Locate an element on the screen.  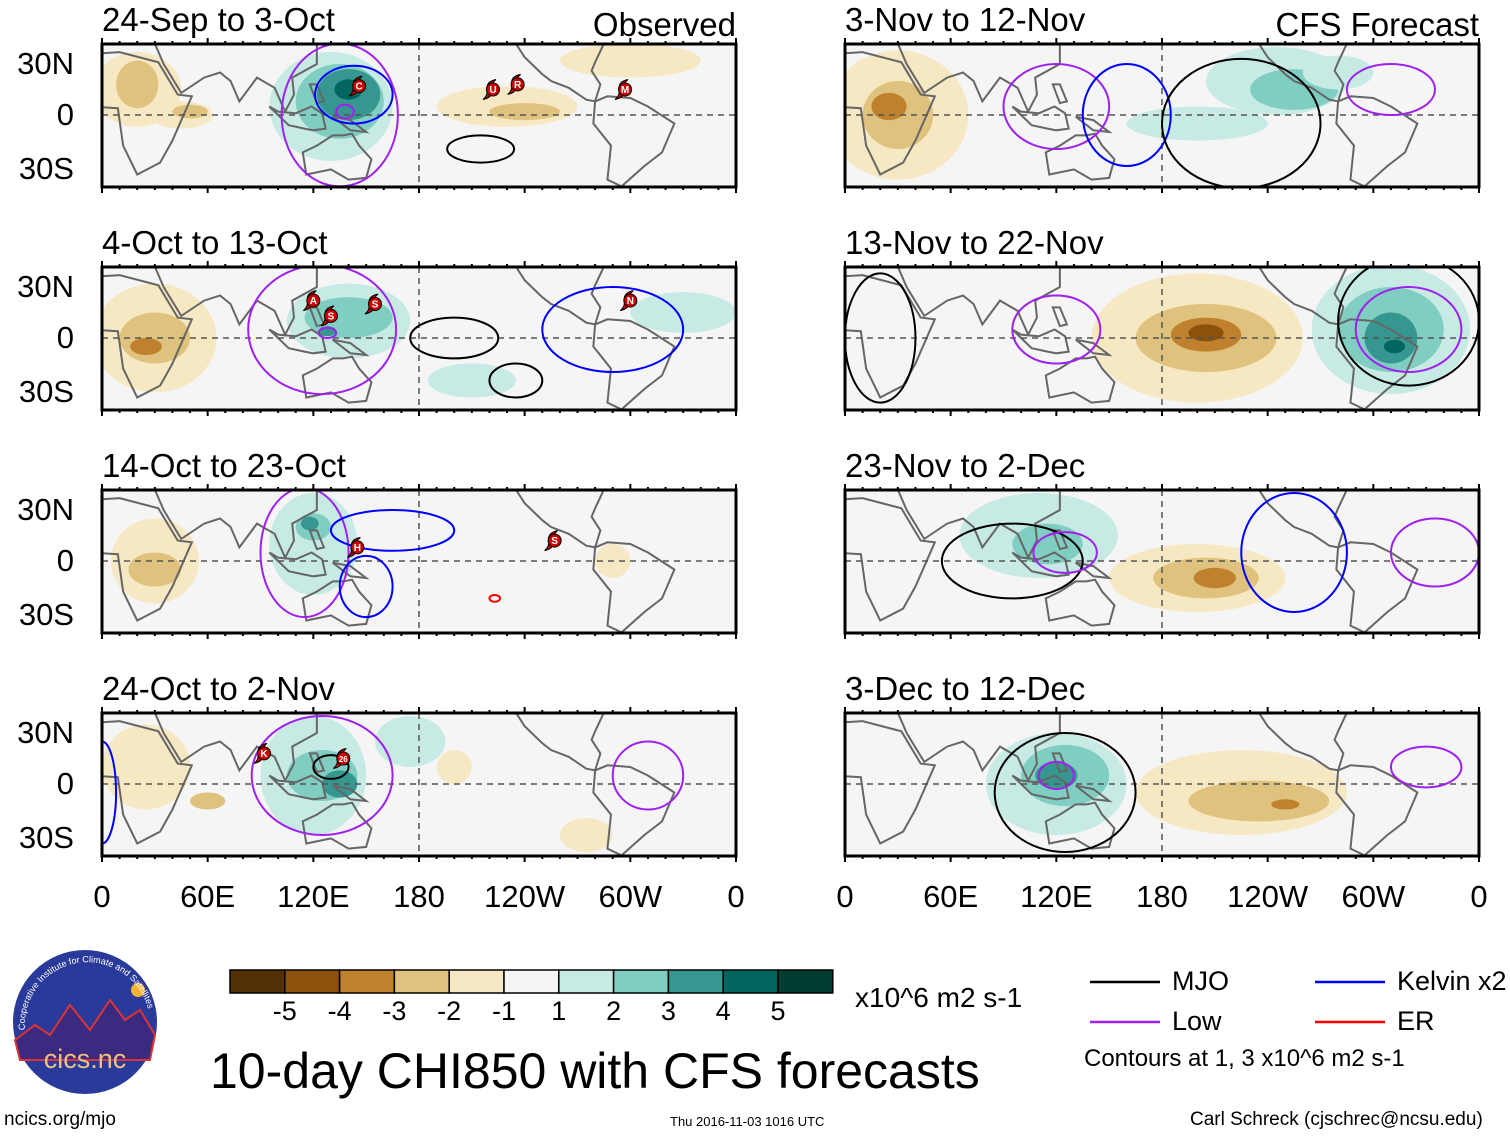
map-panel: HS is located at coordinates (419, 561).